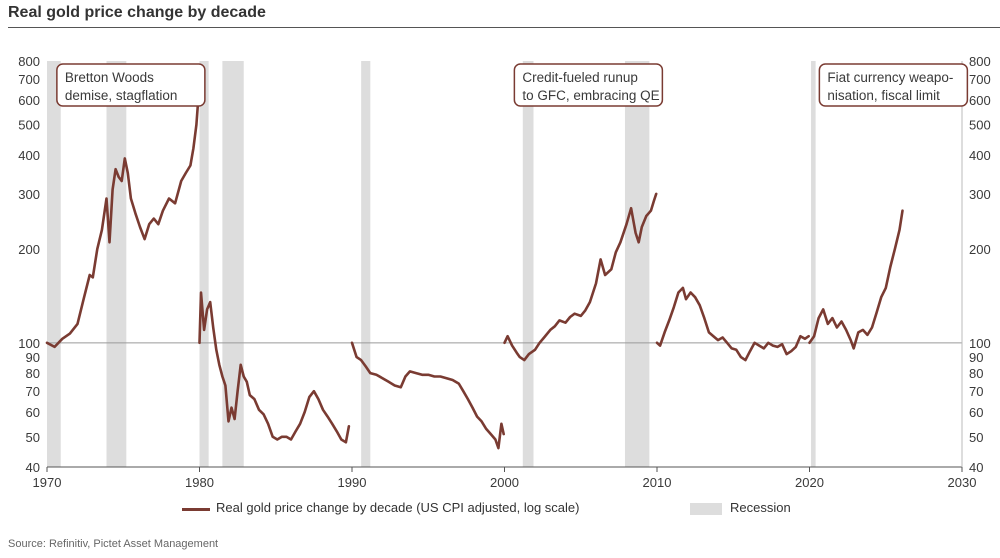 This screenshot has width=1000, height=558. What do you see at coordinates (504, 27) in the screenshot?
I see `title-divider` at bounding box center [504, 27].